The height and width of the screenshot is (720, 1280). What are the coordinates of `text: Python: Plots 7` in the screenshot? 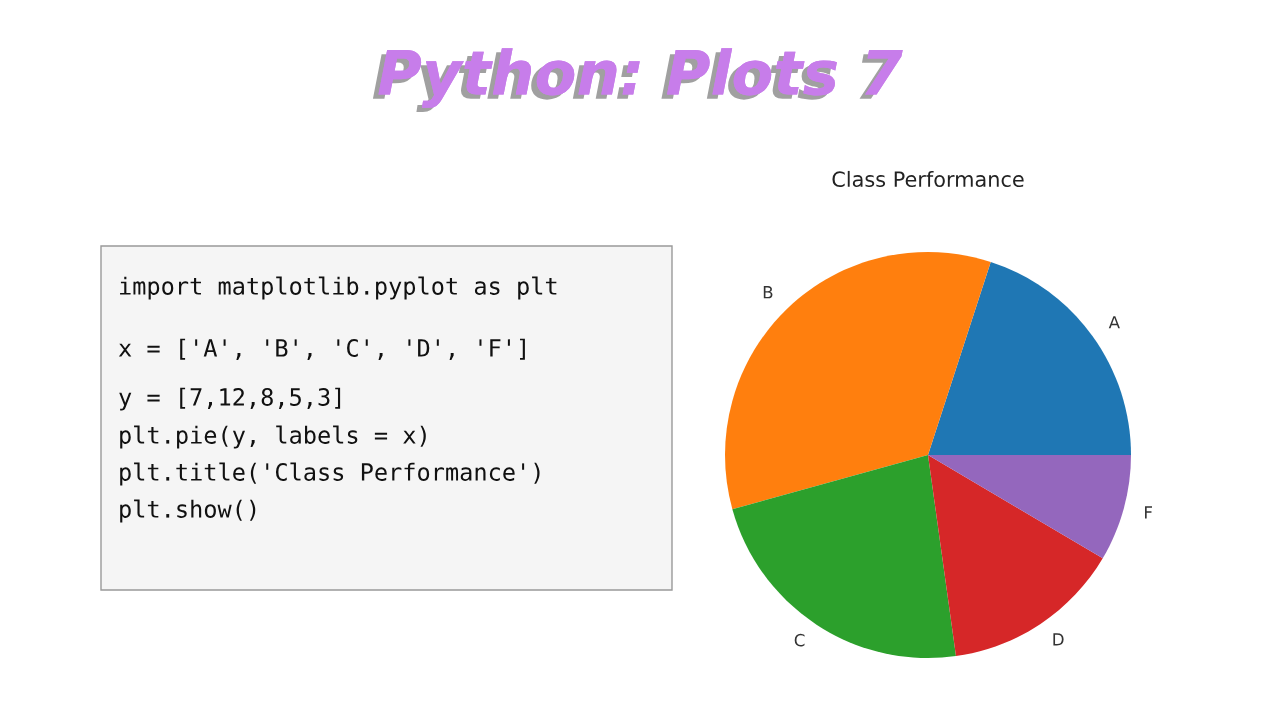 It's located at (637, 80).